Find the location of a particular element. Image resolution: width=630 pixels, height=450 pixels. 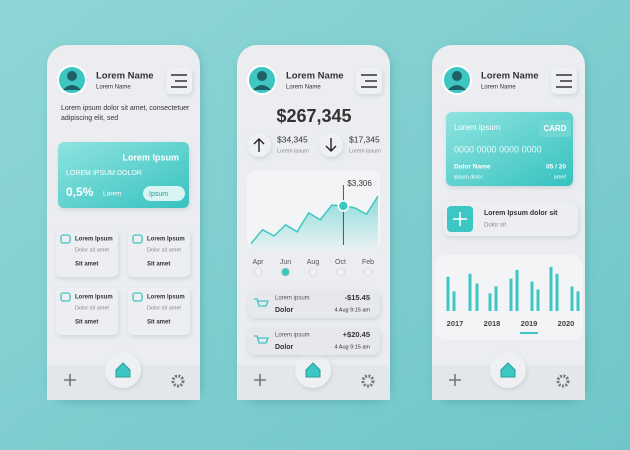

month-label: Apr is located at coordinates (259, 262).